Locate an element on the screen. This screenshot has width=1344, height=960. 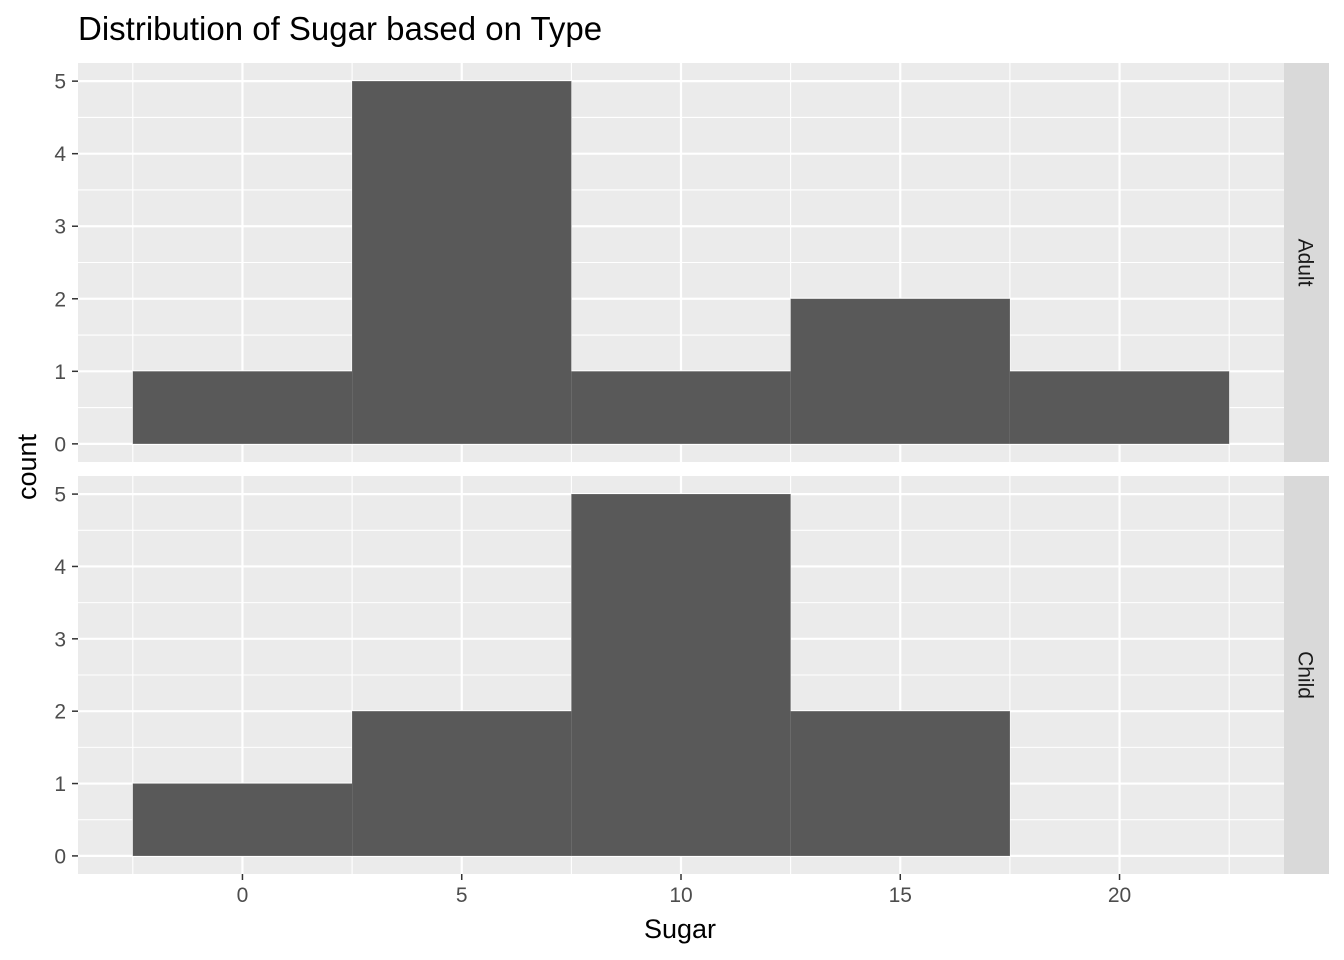
x-tick-label: 20 is located at coordinates (1119, 895).